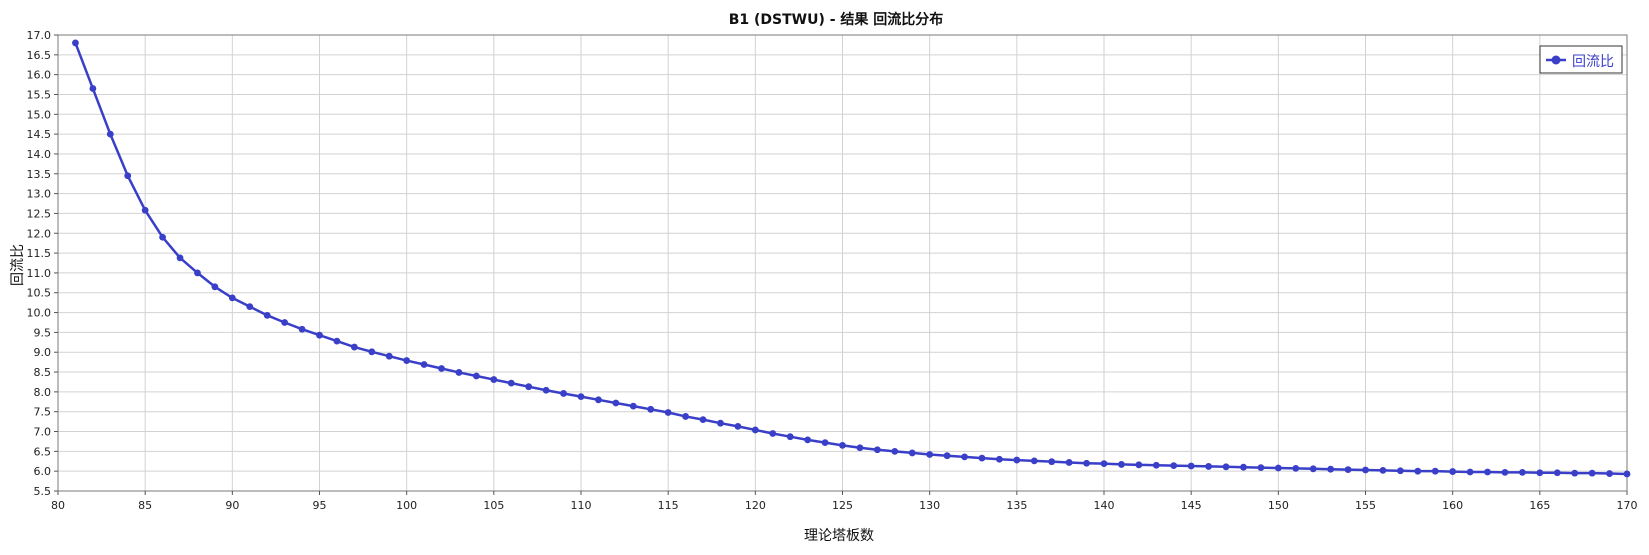  Describe the element at coordinates (43, 491) in the screenshot. I see `y-tick-label: 5.5` at that location.